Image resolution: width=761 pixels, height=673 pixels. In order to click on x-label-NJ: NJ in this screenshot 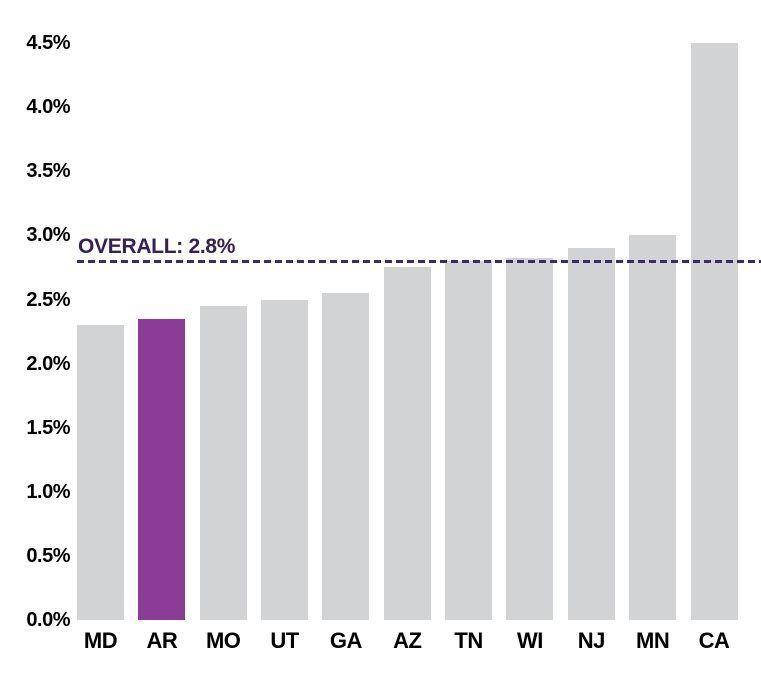, I will do `click(591, 640)`.